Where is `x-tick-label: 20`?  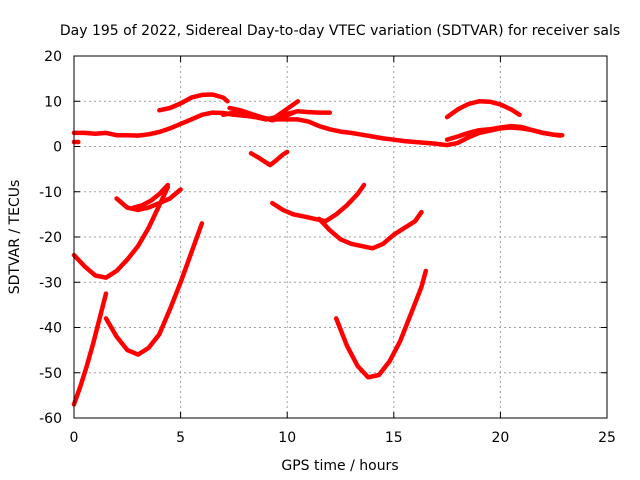 x-tick-label: 20 is located at coordinates (500, 438).